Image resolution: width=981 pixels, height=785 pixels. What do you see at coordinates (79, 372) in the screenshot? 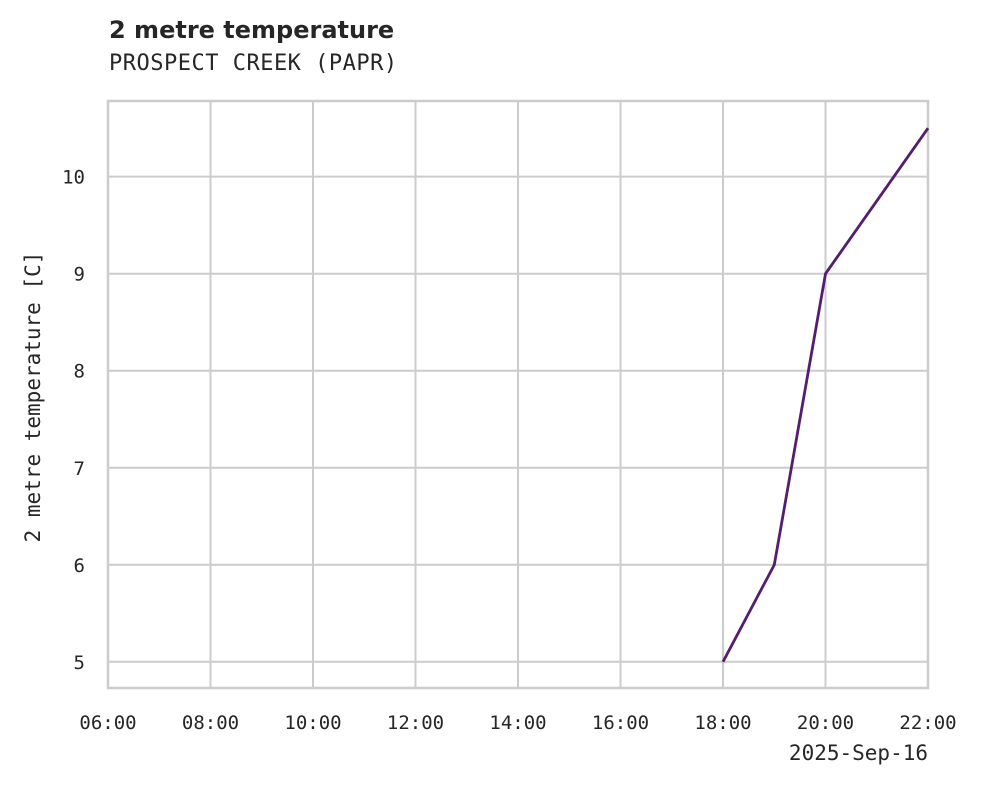
I see `y-tick-label: 8` at bounding box center [79, 372].